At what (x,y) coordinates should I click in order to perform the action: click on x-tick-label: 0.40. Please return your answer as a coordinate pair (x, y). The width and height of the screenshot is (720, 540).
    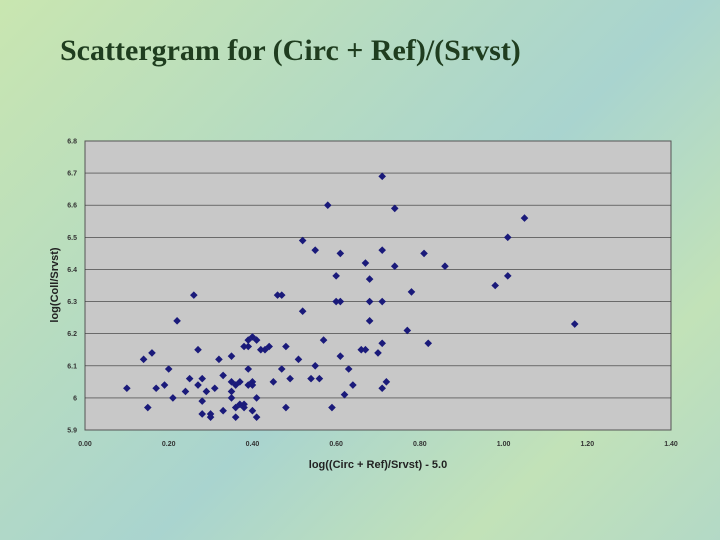
    Looking at the image, I should click on (253, 444).